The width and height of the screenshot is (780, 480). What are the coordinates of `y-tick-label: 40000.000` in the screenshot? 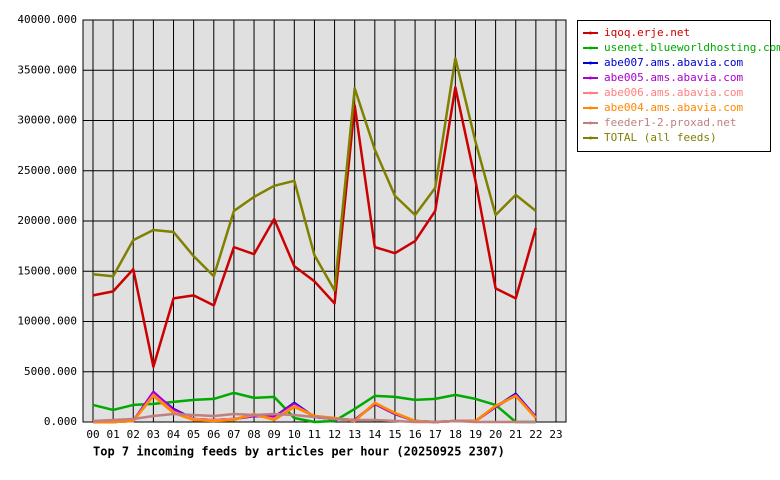 It's located at (47, 19).